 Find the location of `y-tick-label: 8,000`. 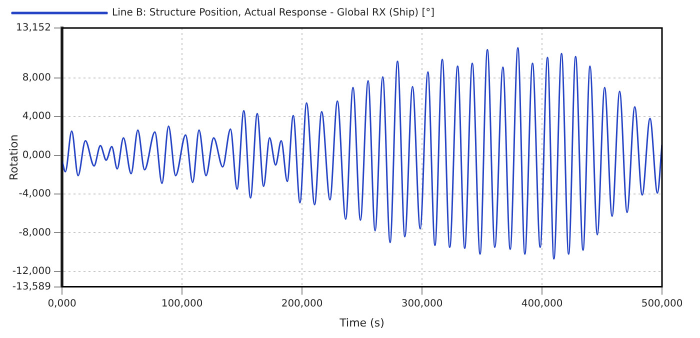

y-tick-label: 8,000 is located at coordinates (36, 78).